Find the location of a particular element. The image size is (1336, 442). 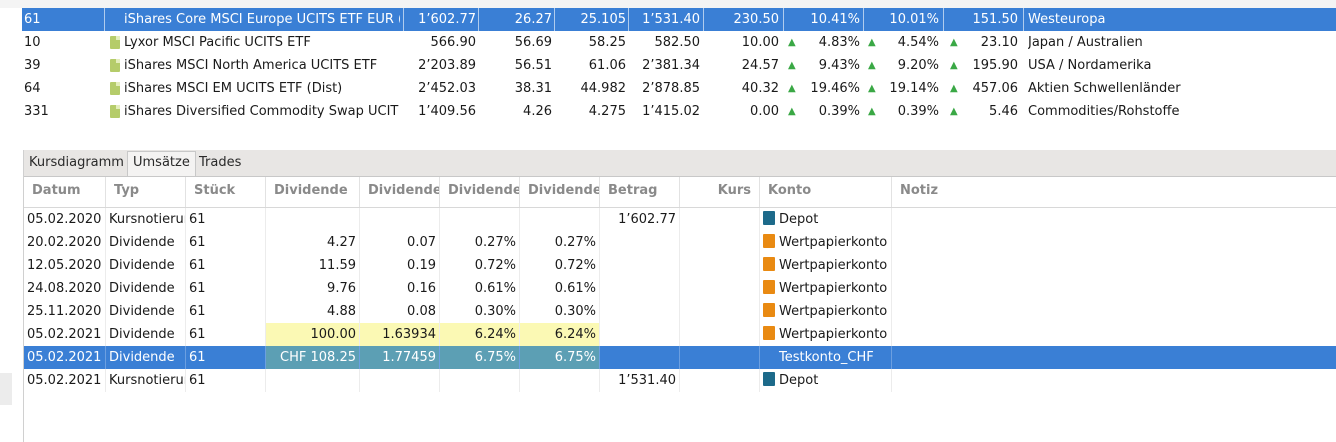

transaction-cell-datum: 05.02.2021 is located at coordinates (65, 334).